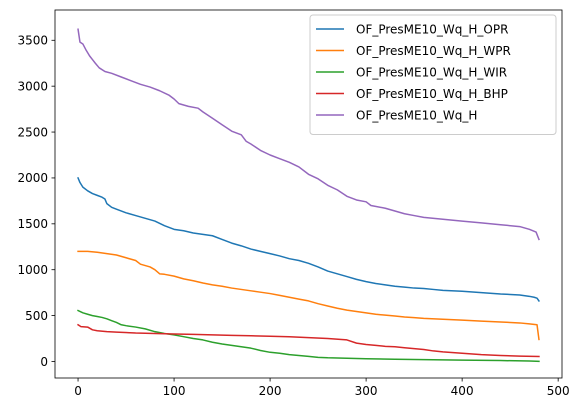 Image resolution: width=571 pixels, height=413 pixels. What do you see at coordinates (174, 391) in the screenshot?
I see `x-tick-label-1: 100` at bounding box center [174, 391].